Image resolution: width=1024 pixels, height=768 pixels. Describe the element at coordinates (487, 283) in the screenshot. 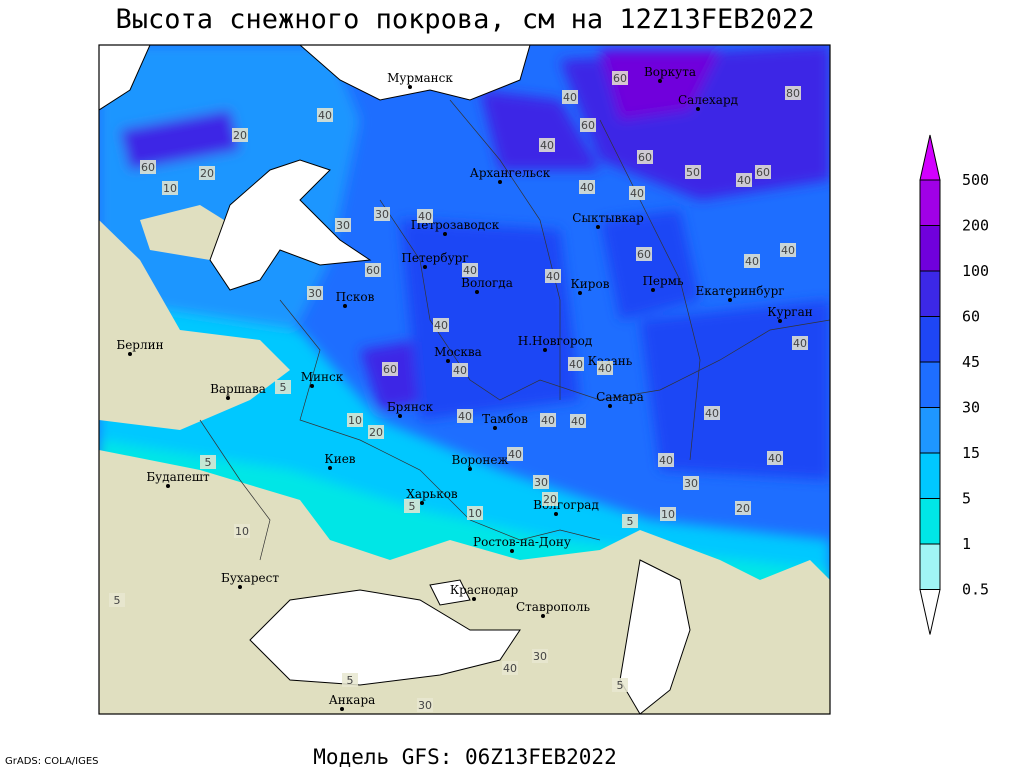

I see `city-label: Вологда` at that location.